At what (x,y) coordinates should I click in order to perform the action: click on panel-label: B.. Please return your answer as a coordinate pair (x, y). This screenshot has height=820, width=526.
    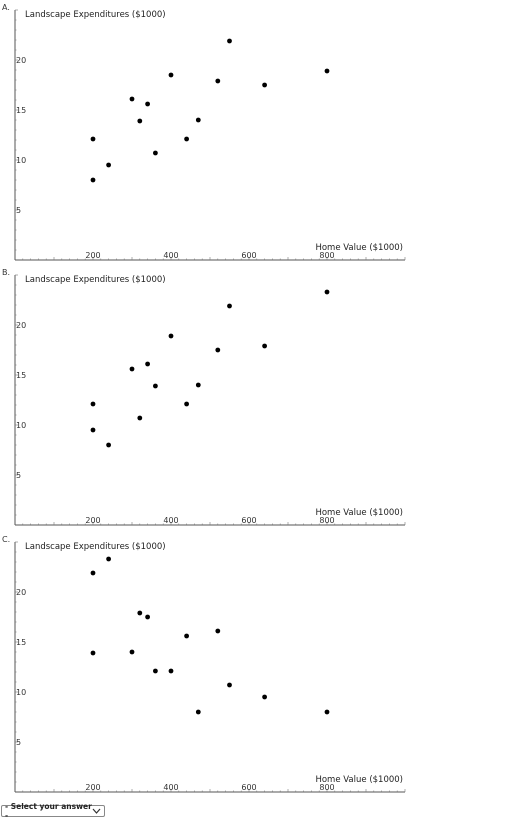
    Looking at the image, I should click on (6, 272).